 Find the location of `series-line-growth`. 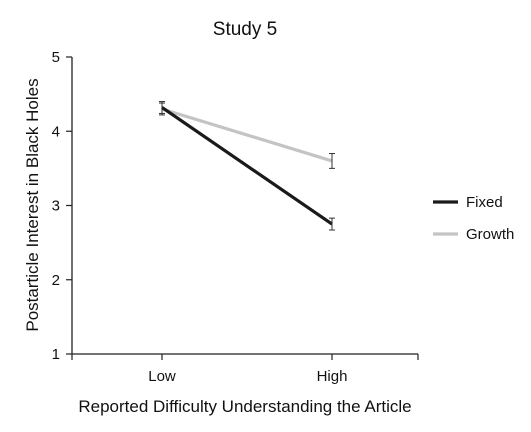

series-line-growth is located at coordinates (247, 135).